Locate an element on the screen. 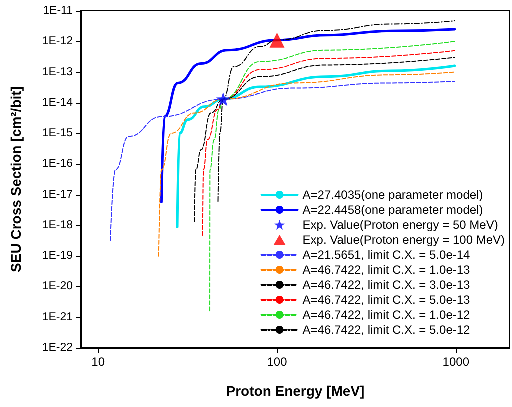 The height and width of the screenshot is (407, 512). y-tick-label: 1E-16 is located at coordinates (57, 164).